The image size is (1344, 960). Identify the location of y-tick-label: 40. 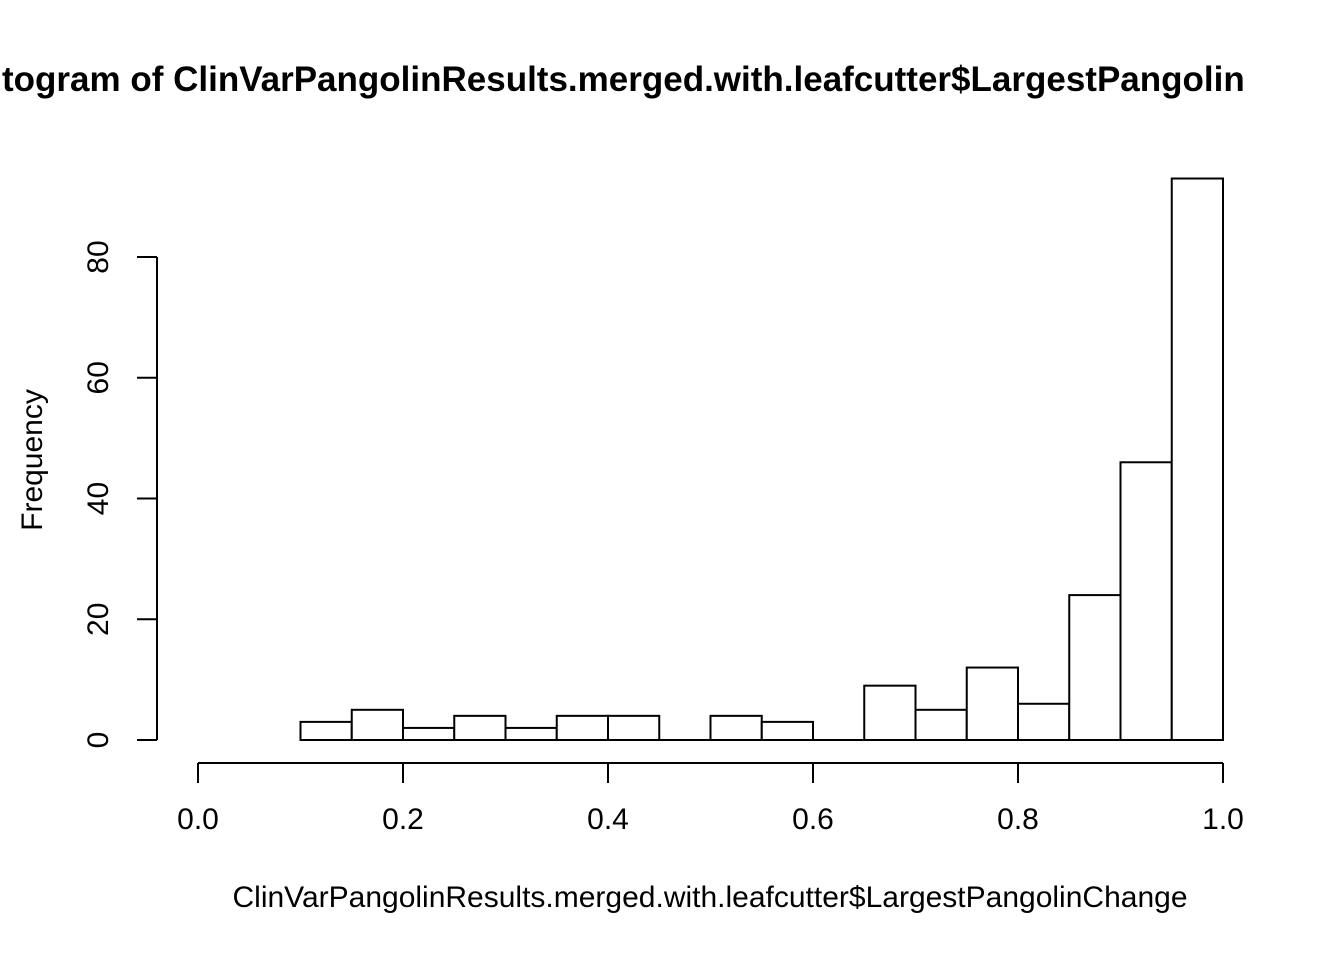
(98, 498).